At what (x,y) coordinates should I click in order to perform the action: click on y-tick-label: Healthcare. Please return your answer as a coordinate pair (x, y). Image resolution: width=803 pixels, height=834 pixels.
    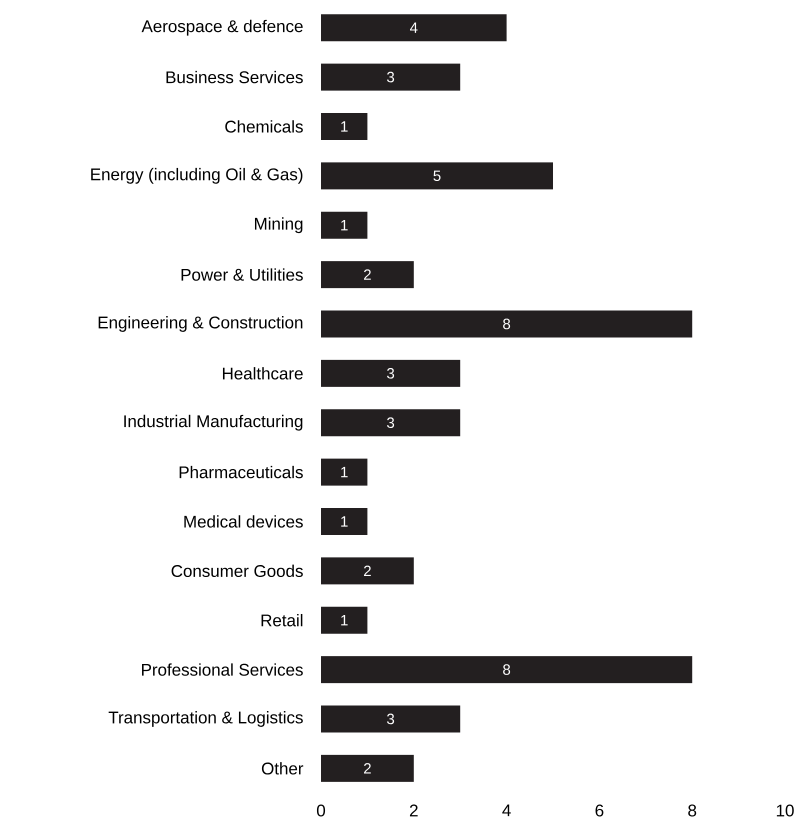
    Looking at the image, I should click on (262, 373).